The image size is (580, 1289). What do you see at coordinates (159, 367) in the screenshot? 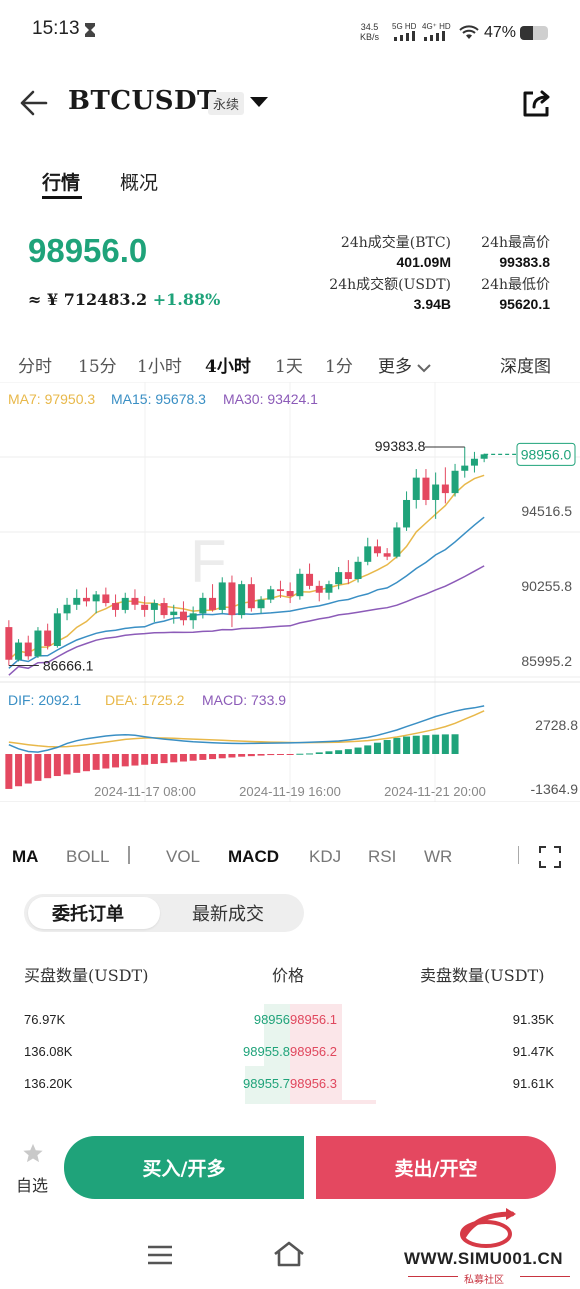
I see `interval-1h: 1小时` at bounding box center [159, 367].